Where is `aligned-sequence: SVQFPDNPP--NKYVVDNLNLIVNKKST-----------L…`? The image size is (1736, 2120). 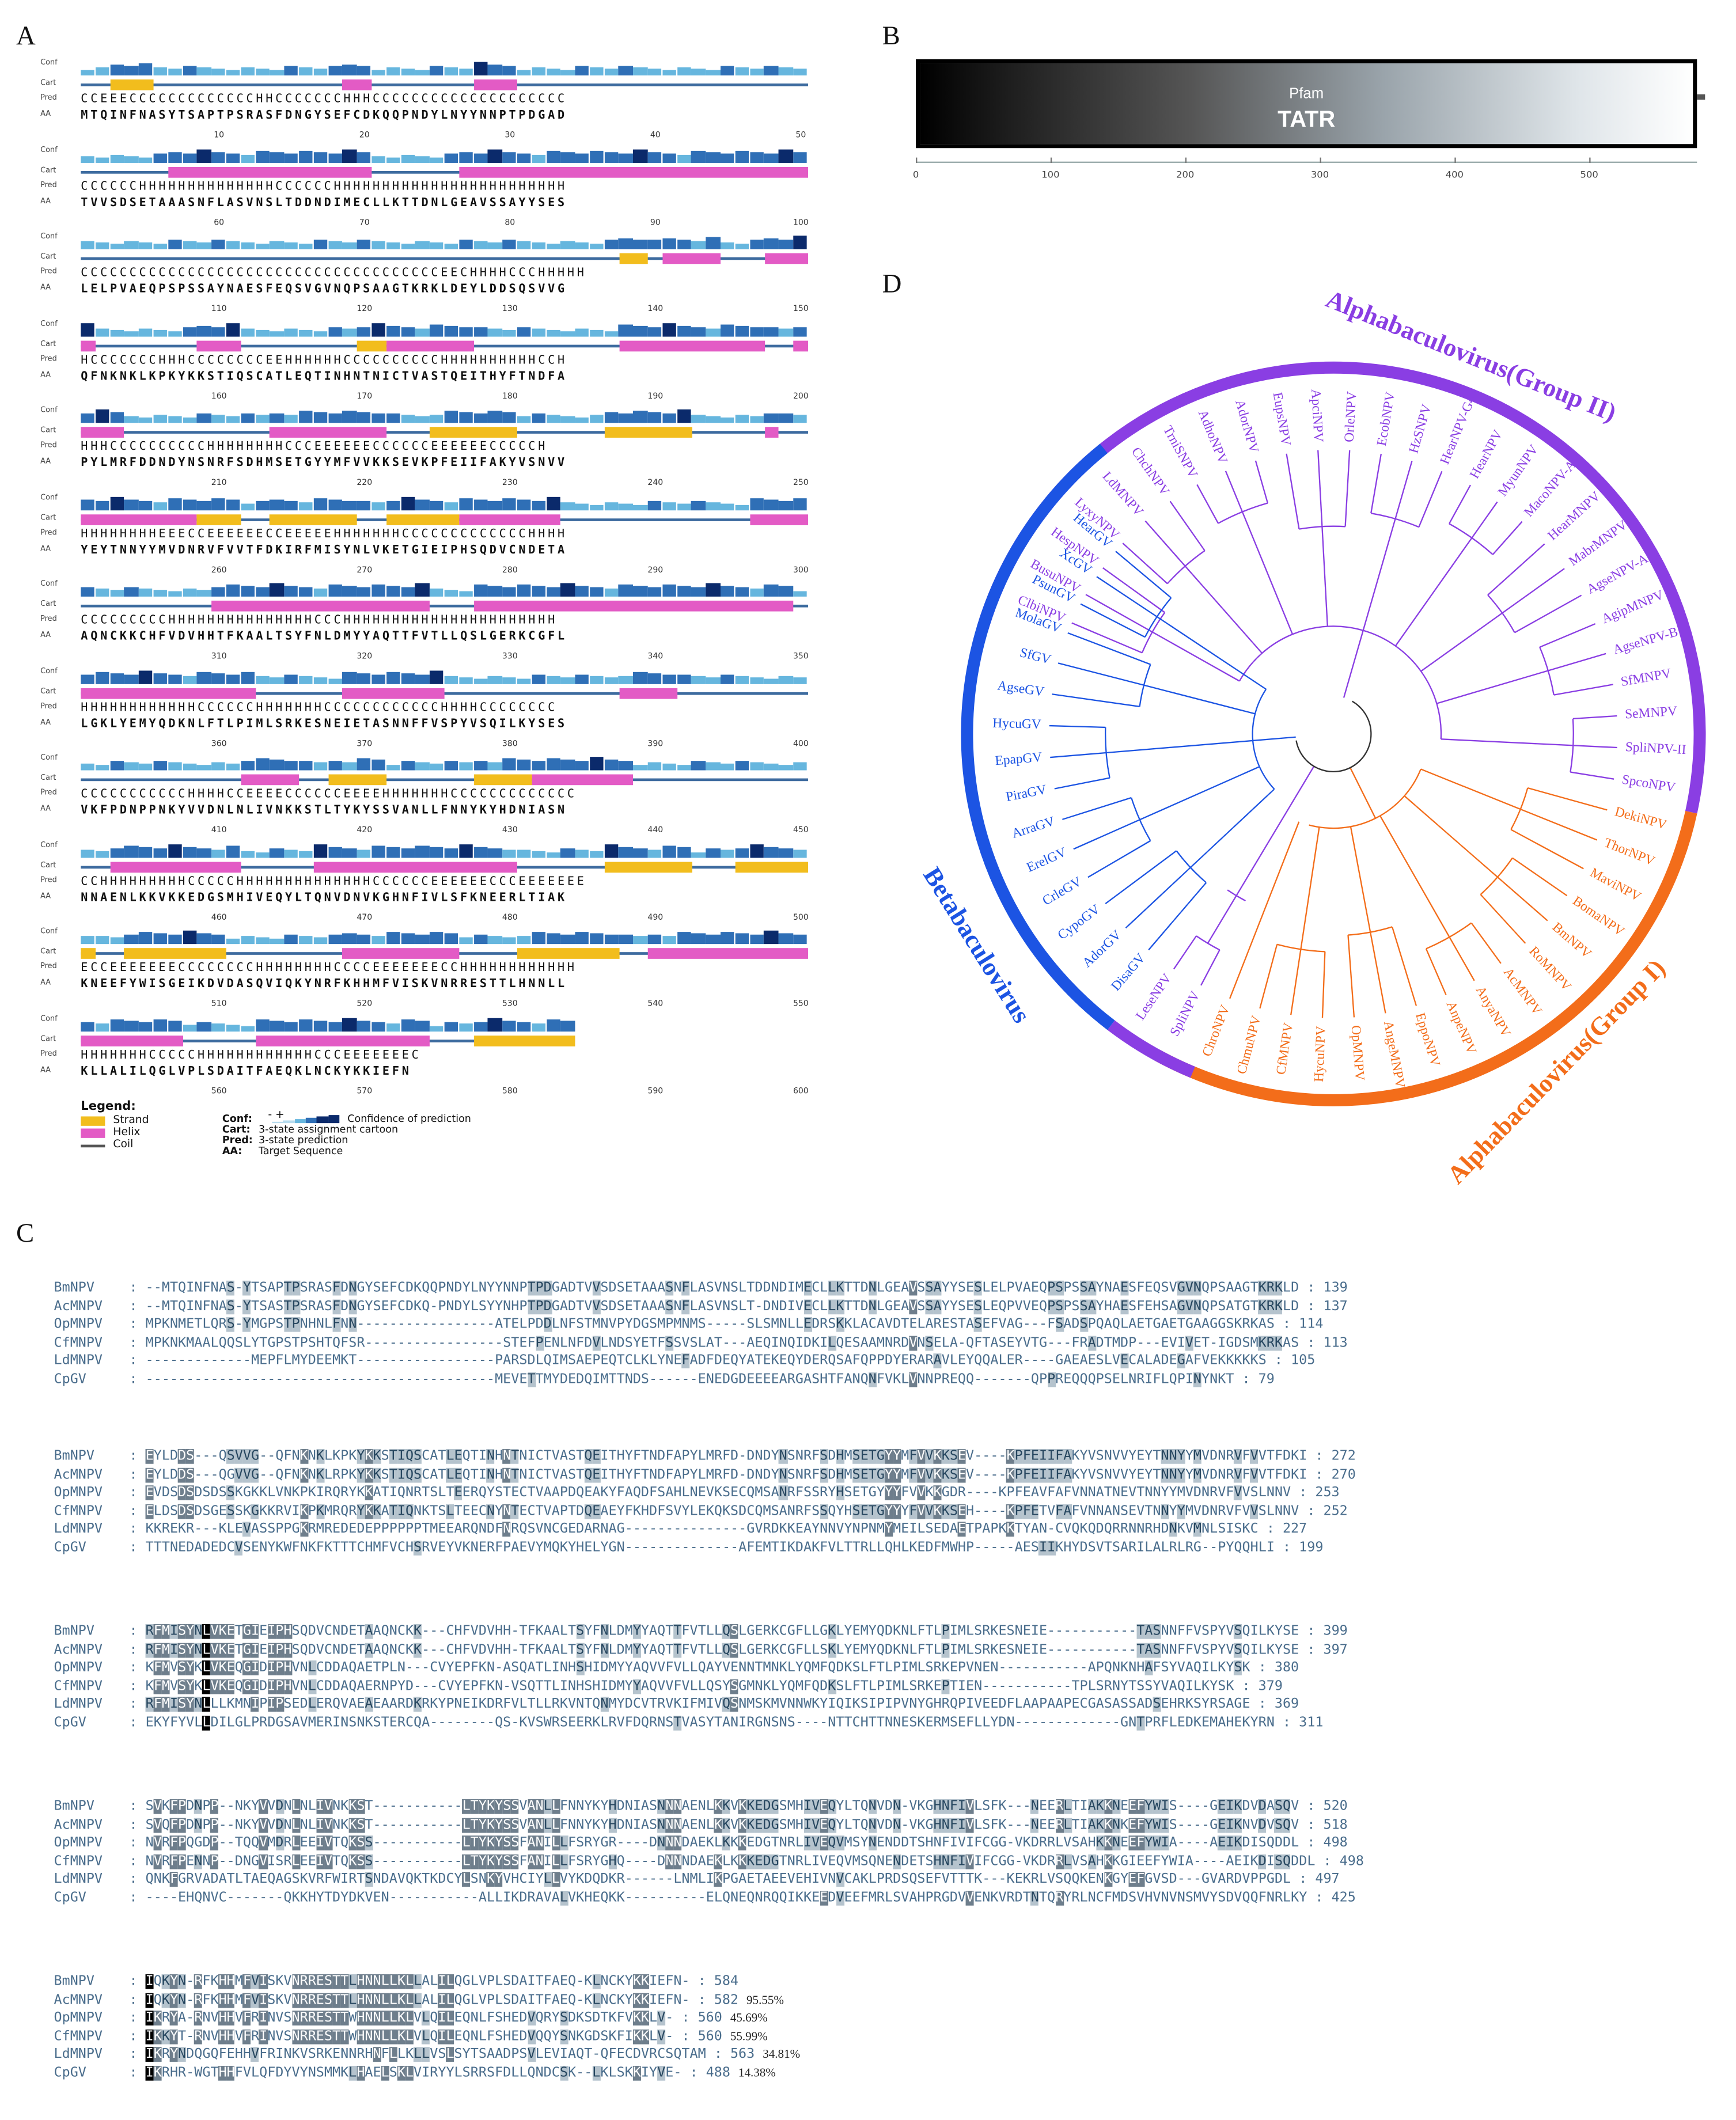
aligned-sequence: SVQFPDNPP--NKYVVDNLNLIVNKKST-----------L… is located at coordinates (722, 1825).